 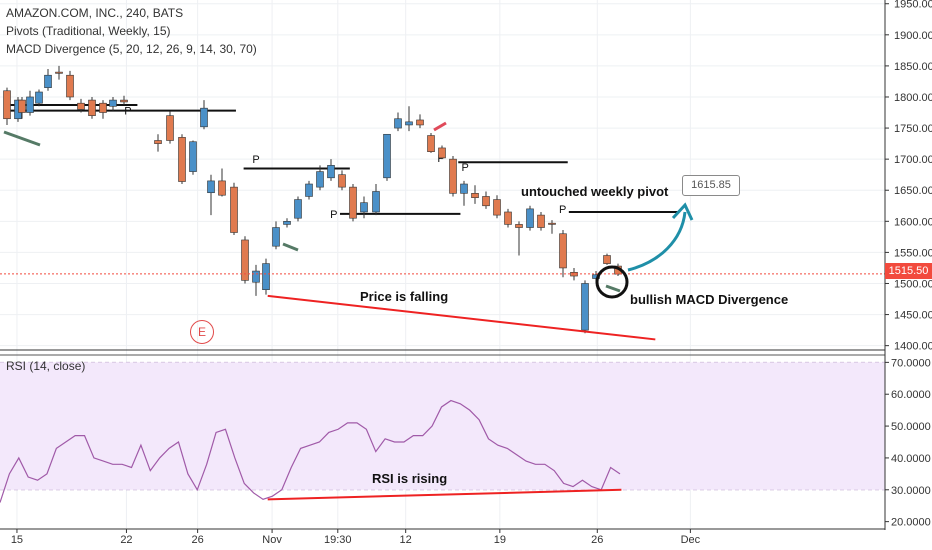 I want to click on time-tick-label: 12, so click(x=406, y=540).